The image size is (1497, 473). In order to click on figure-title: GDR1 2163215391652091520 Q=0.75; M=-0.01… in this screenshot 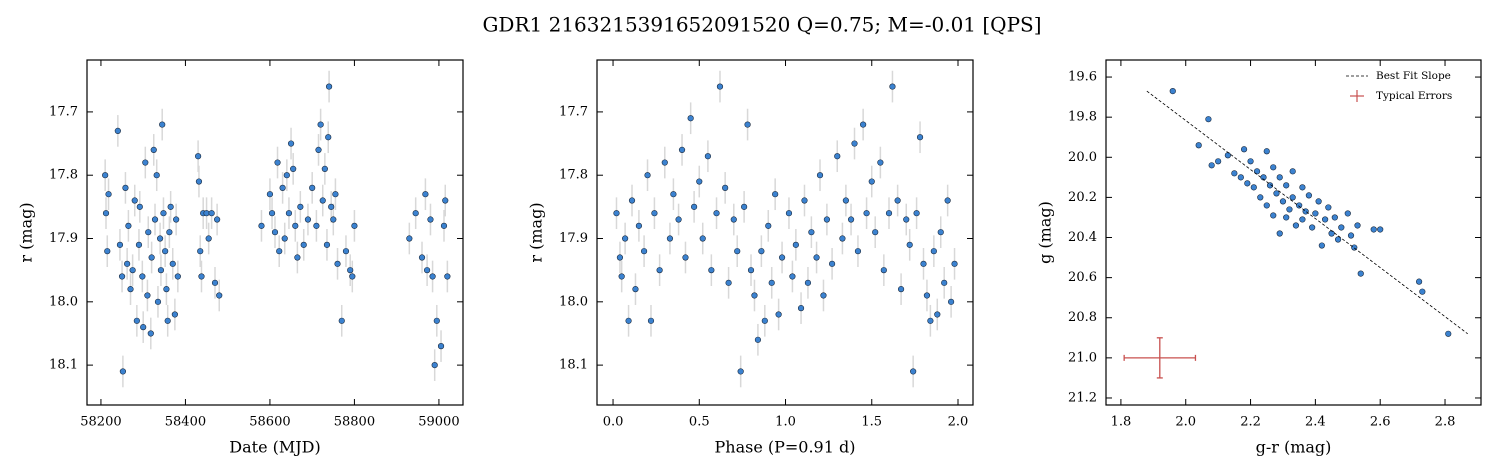, I will do `click(761, 25)`.